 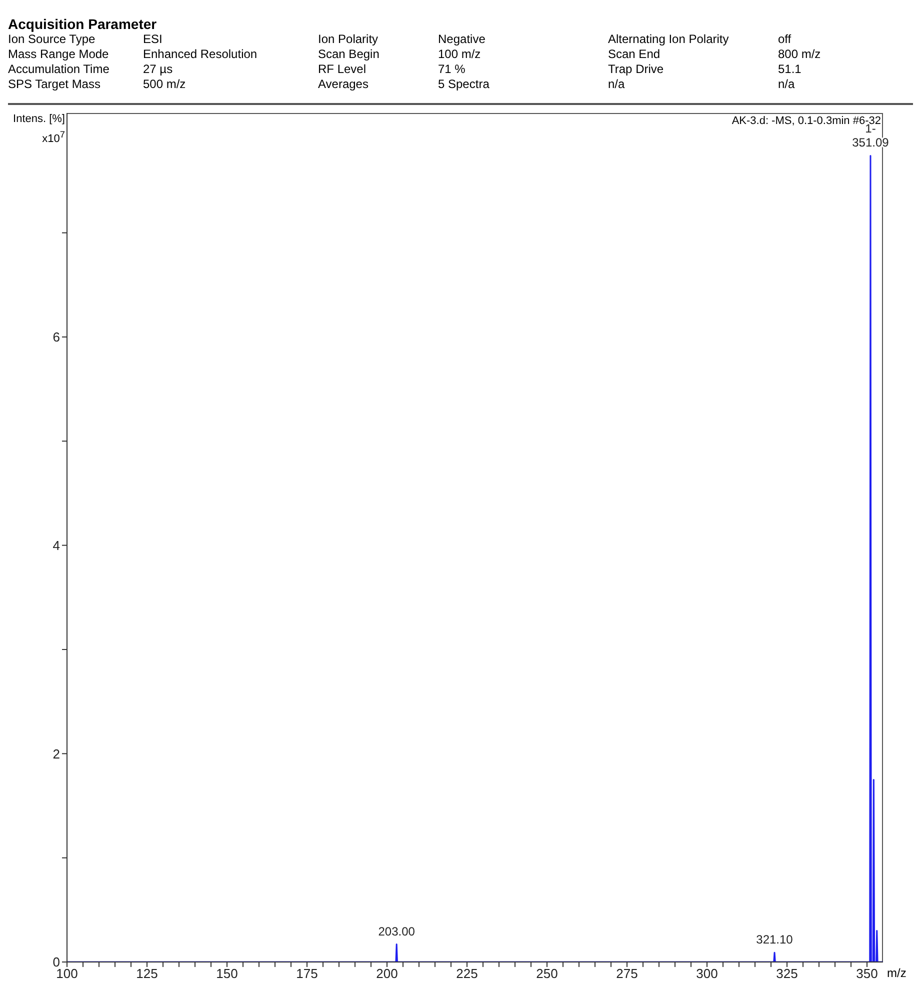 I want to click on text: Scan Begin, so click(x=349, y=54).